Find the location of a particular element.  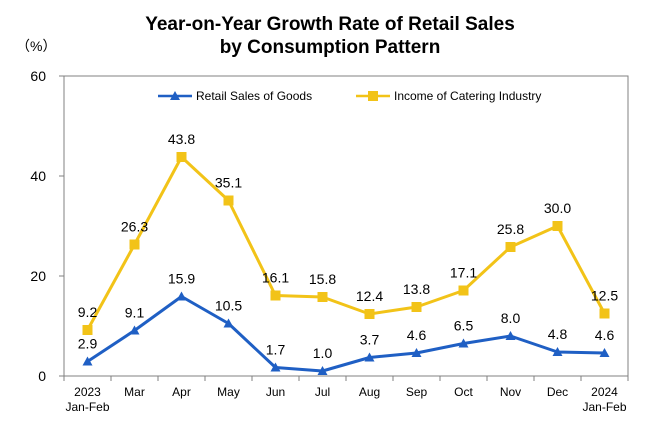

data-label: 8.0 is located at coordinates (511, 318).